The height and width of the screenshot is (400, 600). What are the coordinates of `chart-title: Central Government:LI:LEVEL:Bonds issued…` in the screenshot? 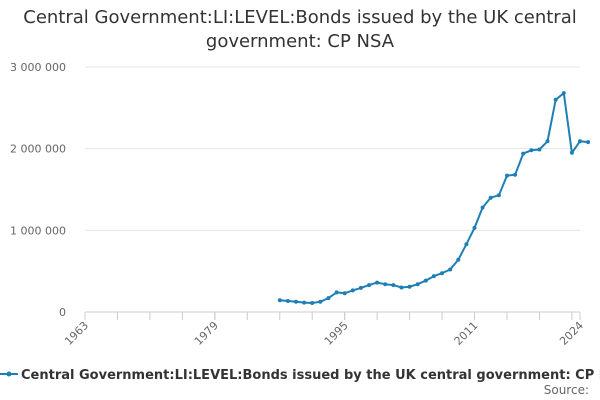 It's located at (300, 29).